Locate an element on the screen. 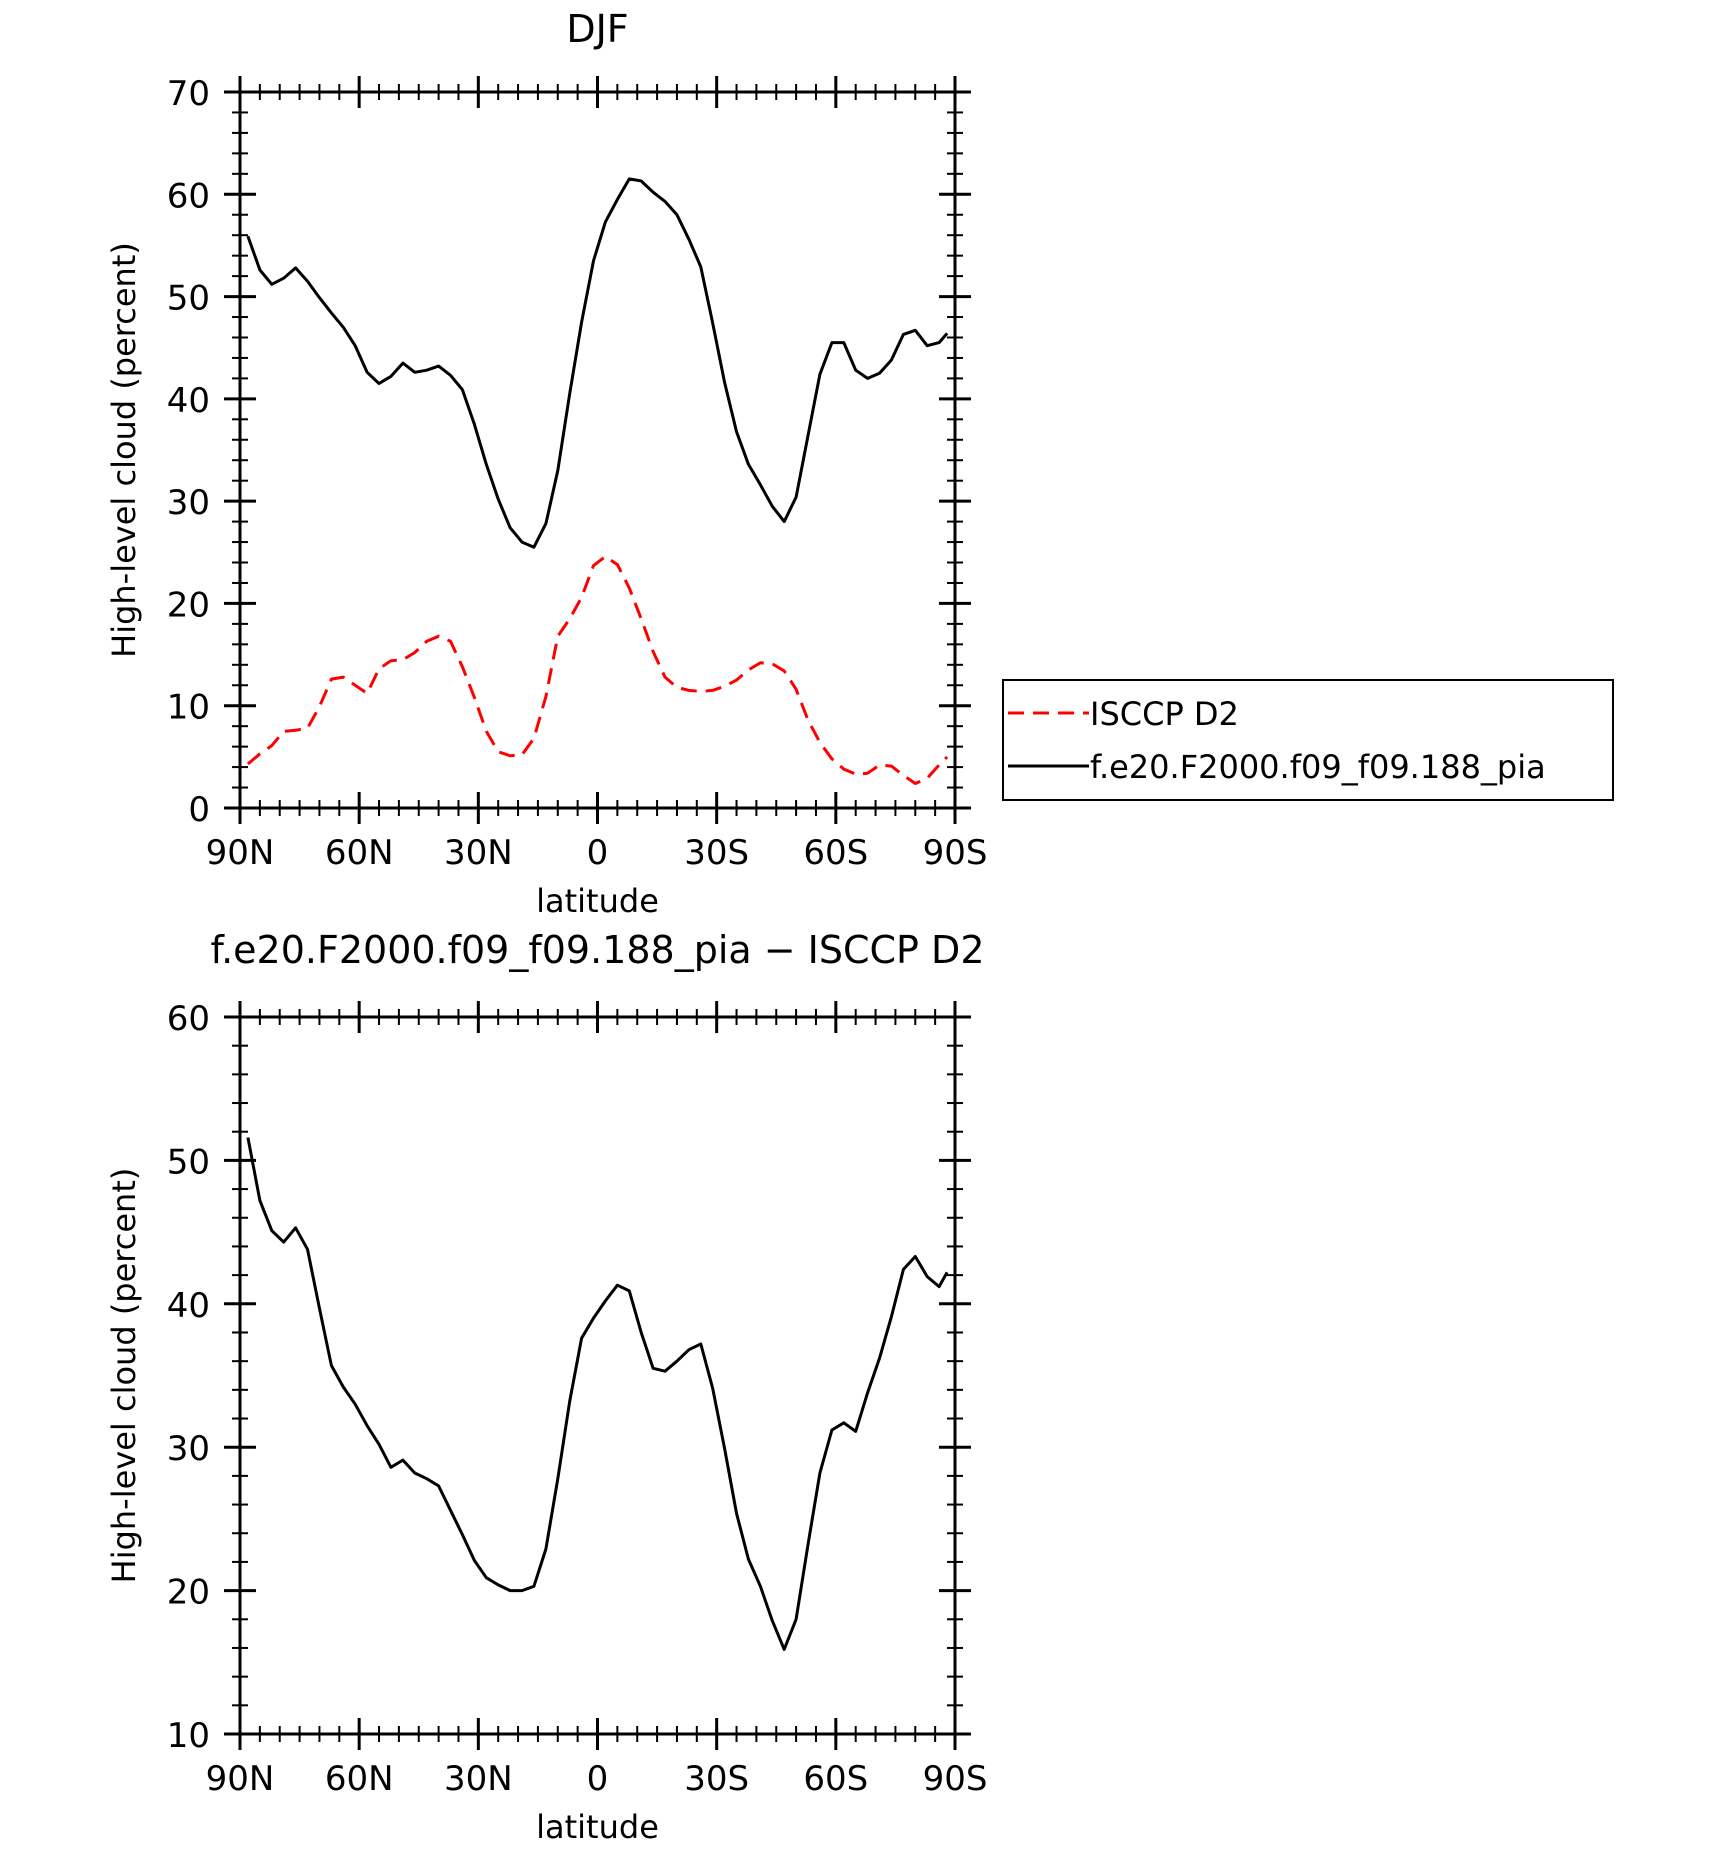  legend-label: f.e20.F2000.f09_f09.188_pia is located at coordinates (1318, 767).